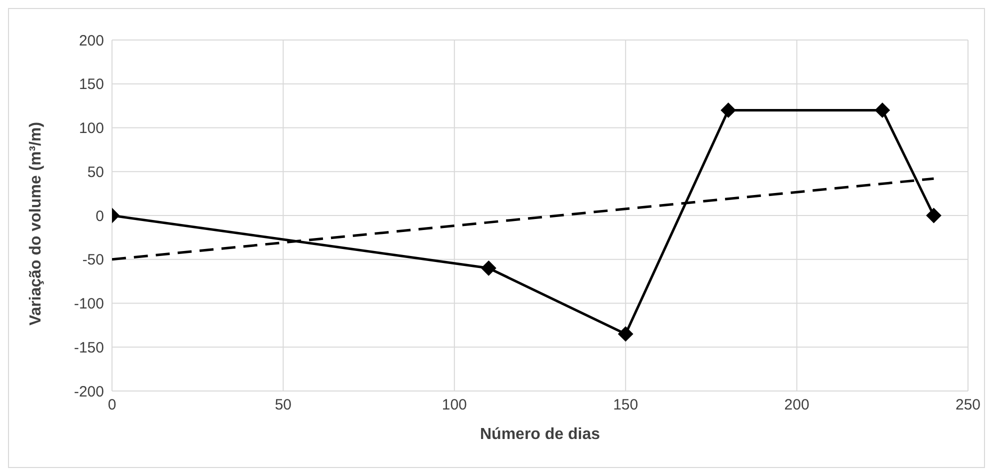 This screenshot has height=476, width=993. What do you see at coordinates (454, 405) in the screenshot?
I see `x-tick-label: 100` at bounding box center [454, 405].